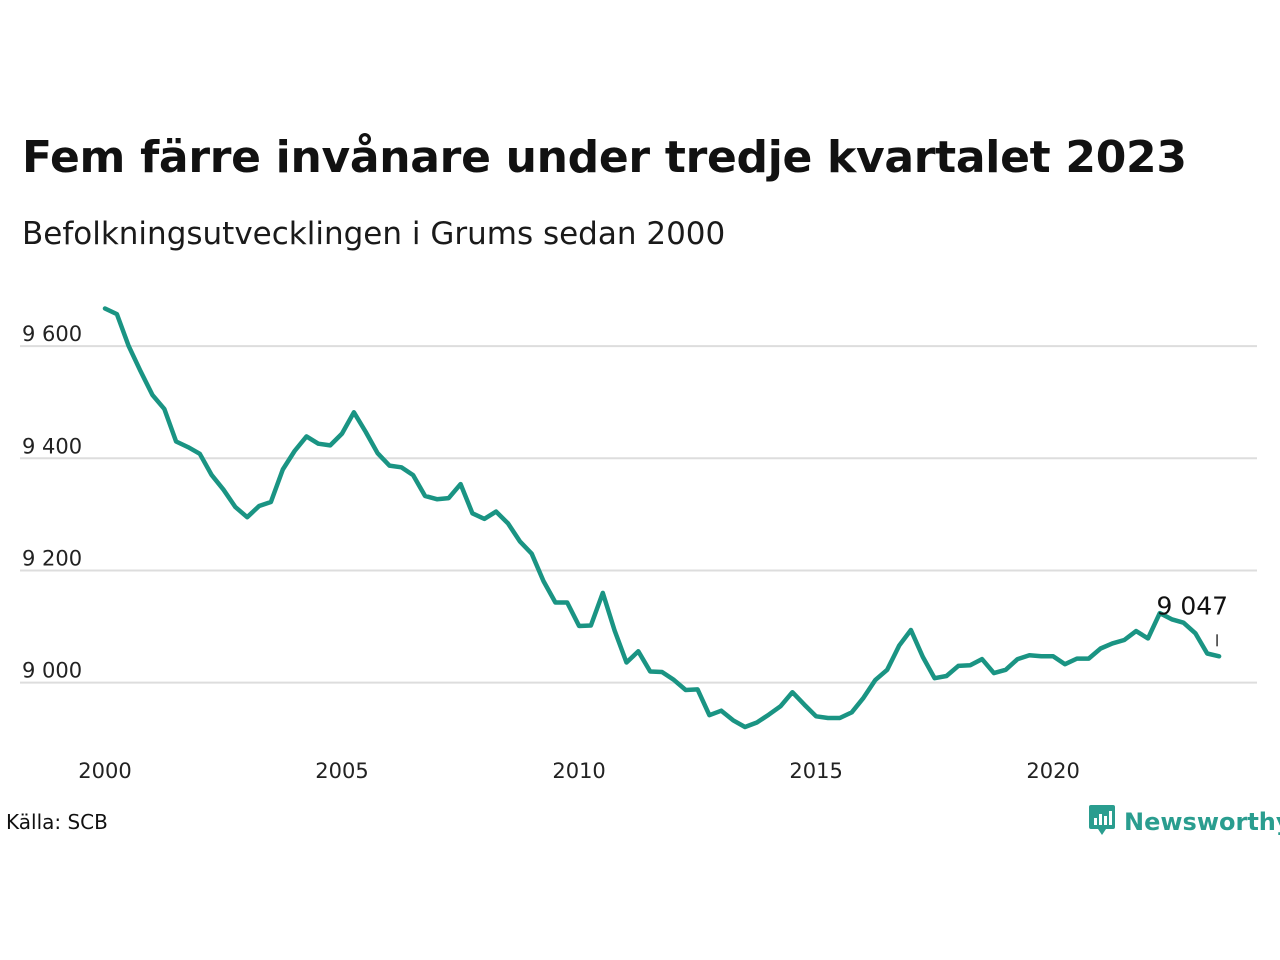 This screenshot has height=960, width=1280. I want to click on brand-logo: Newsworthy, so click(1184, 822).